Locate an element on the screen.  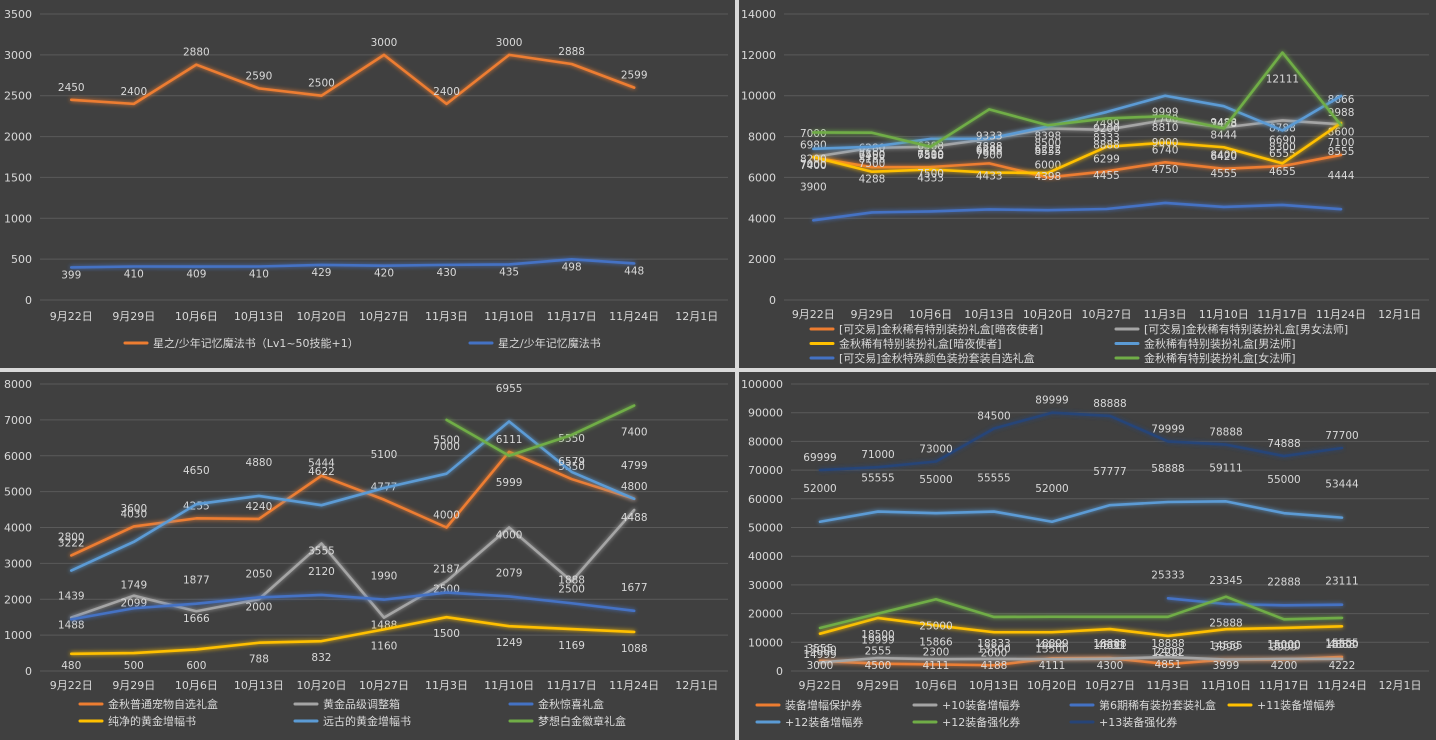
data-label: 1088 is located at coordinates (634, 649).